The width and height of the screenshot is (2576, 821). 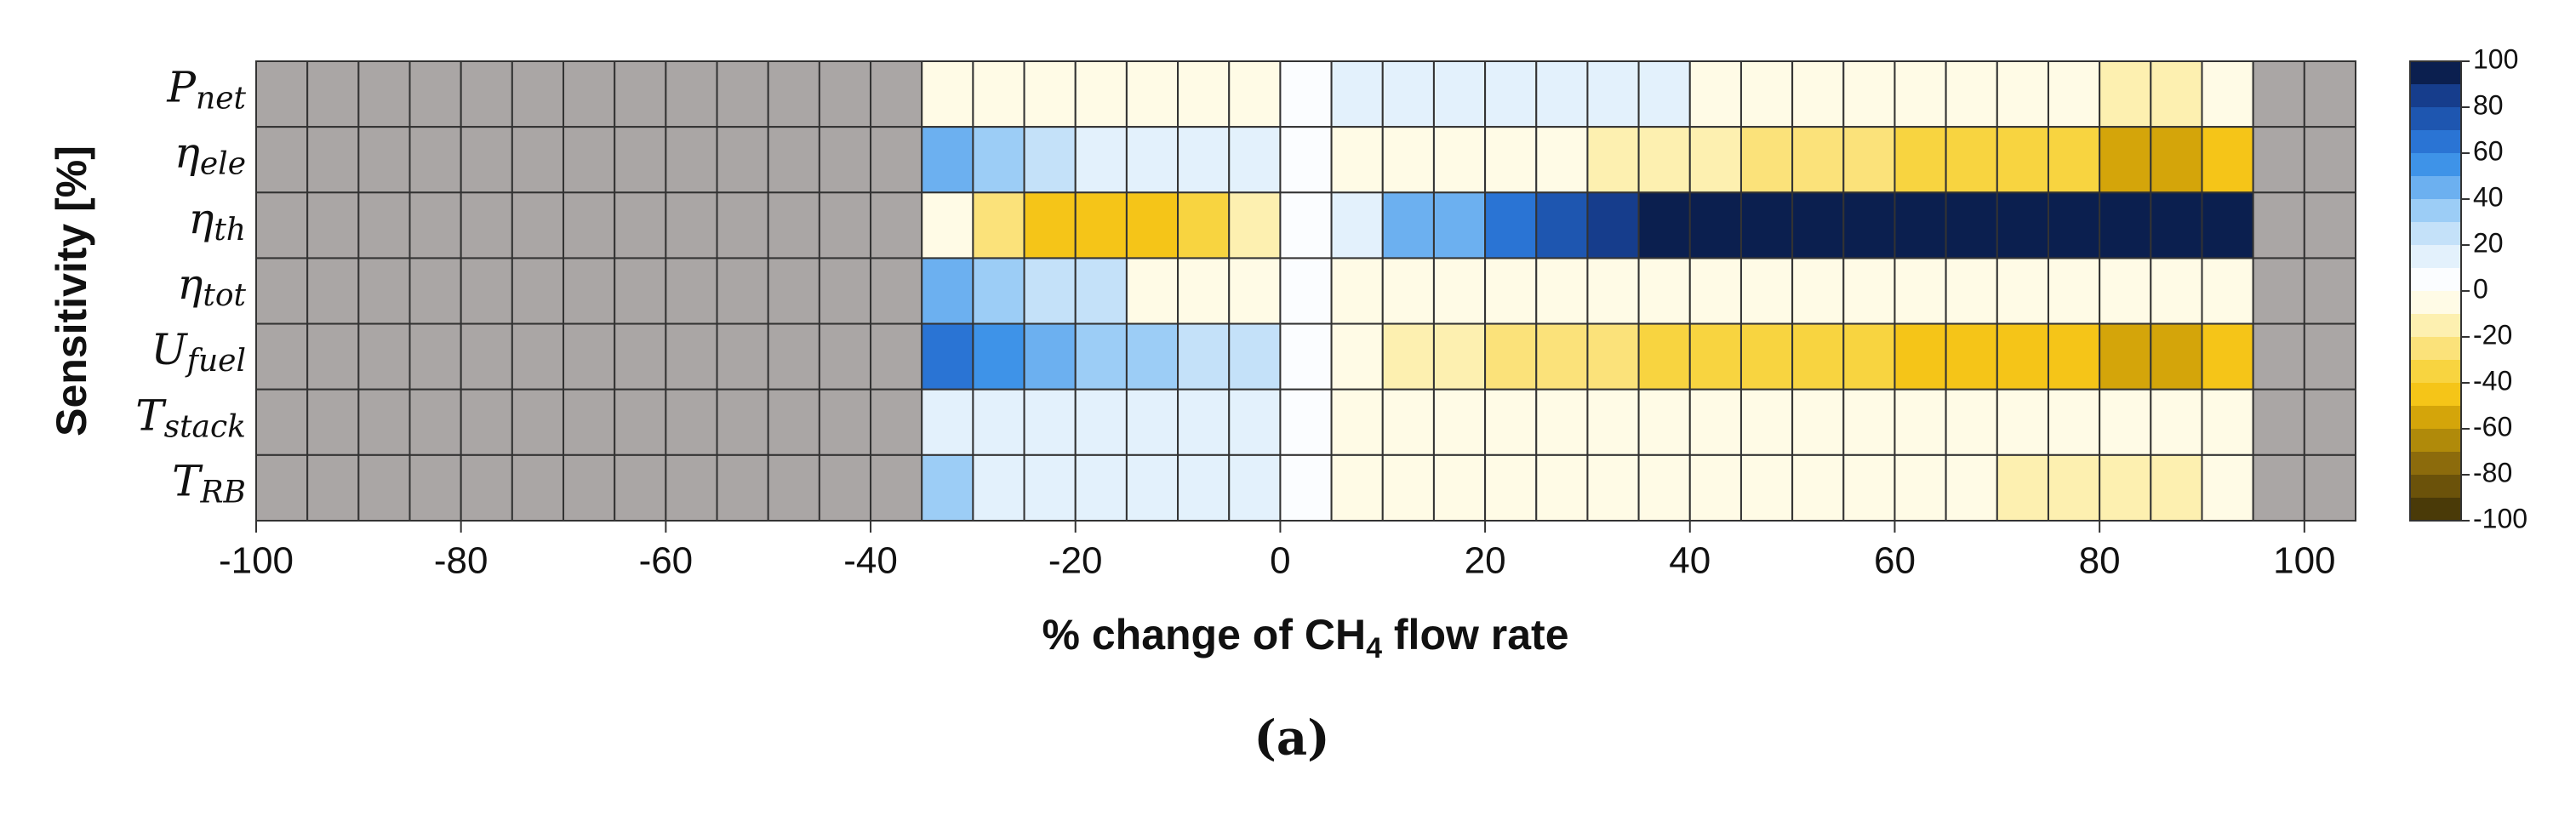 I want to click on colorbar-tick-label: 40, so click(x=2488, y=196).